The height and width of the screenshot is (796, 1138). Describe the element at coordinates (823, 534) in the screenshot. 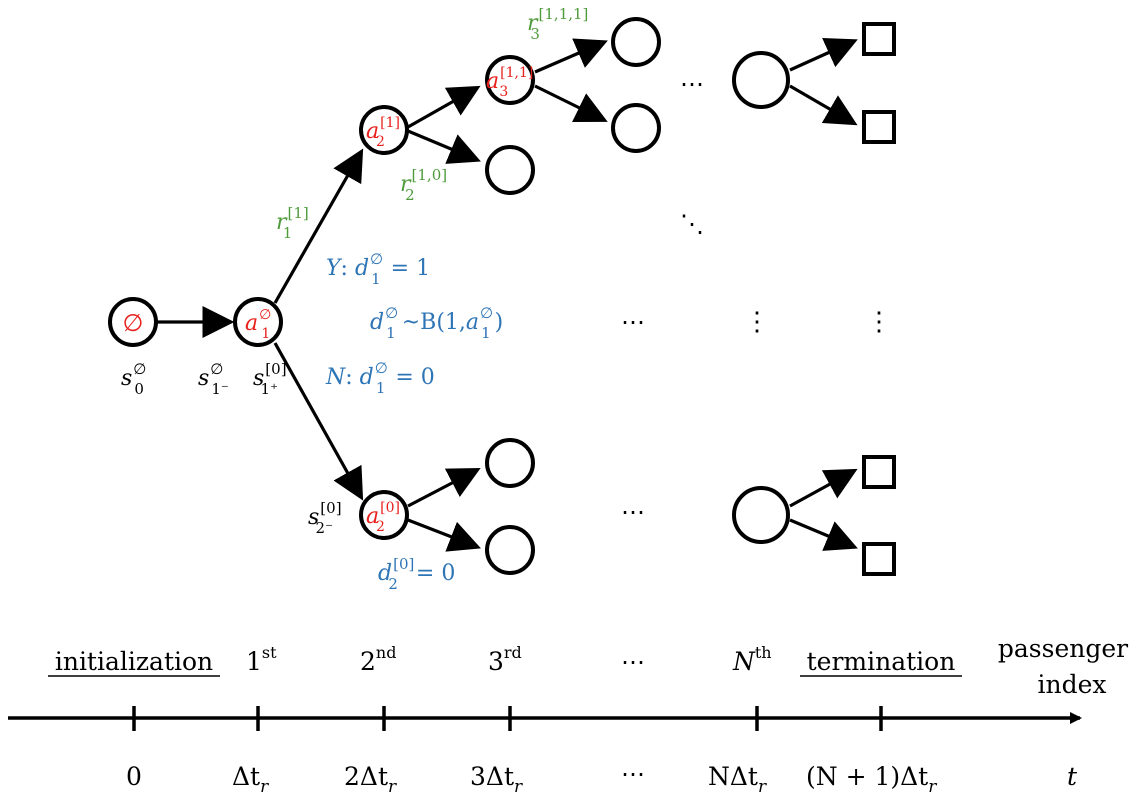

I see `edge-bottom-terminal-lower` at that location.